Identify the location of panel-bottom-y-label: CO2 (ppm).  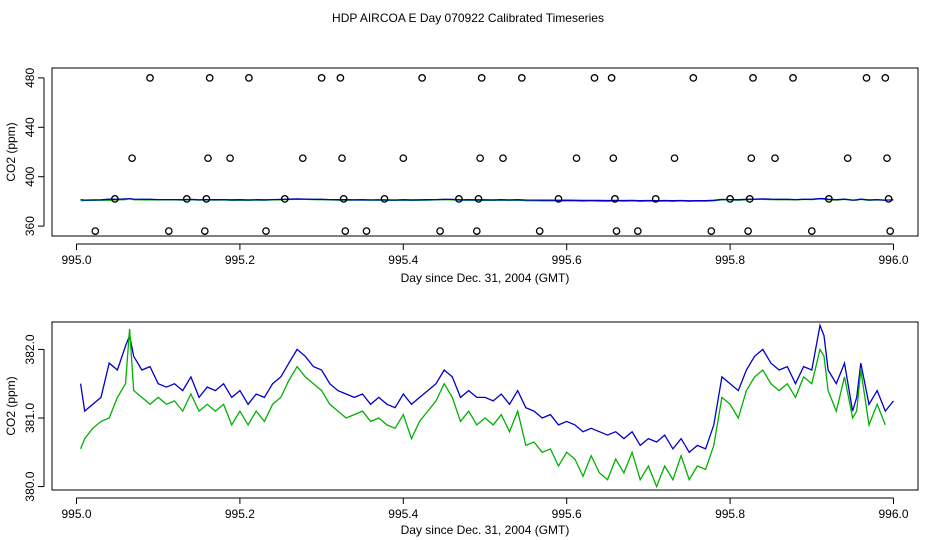
(11, 405).